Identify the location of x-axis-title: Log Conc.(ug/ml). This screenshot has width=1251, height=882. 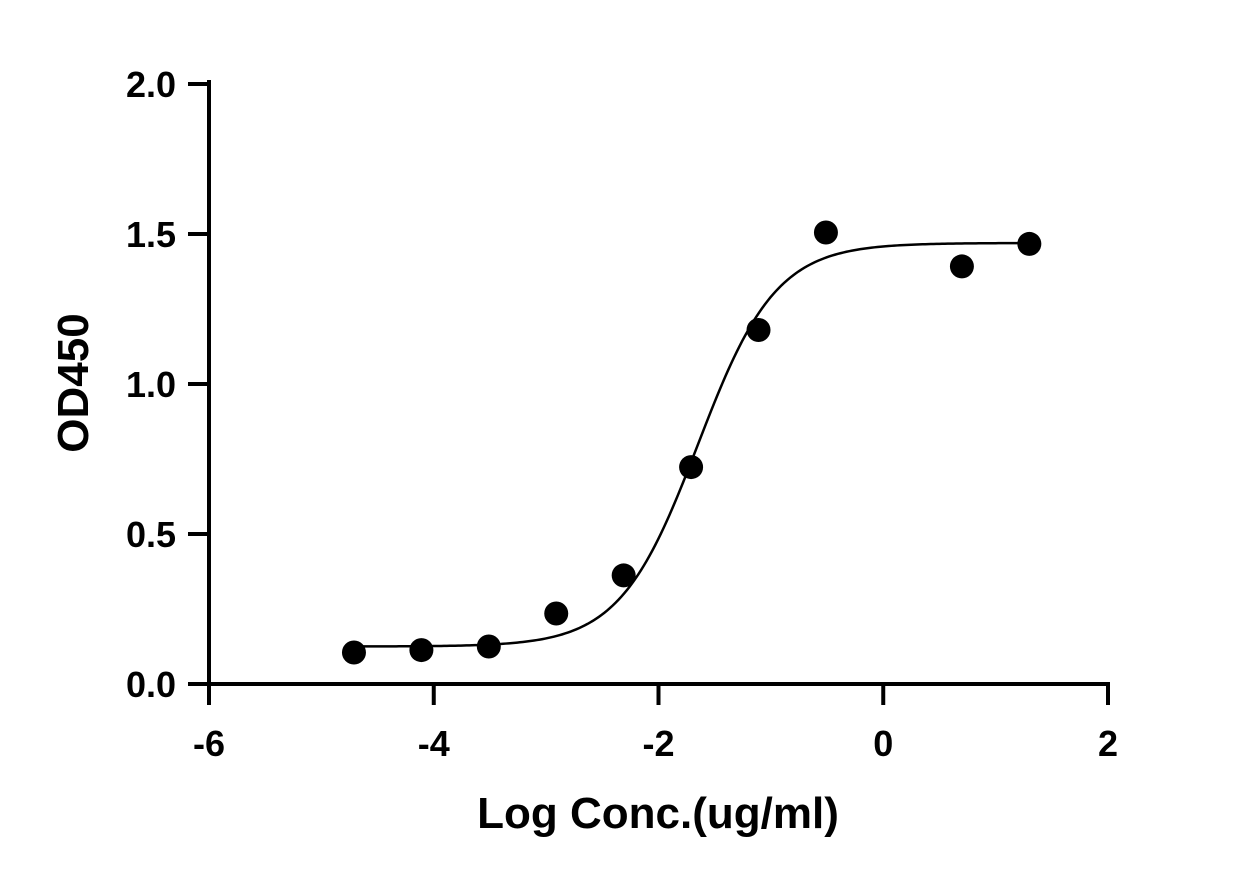
(658, 813).